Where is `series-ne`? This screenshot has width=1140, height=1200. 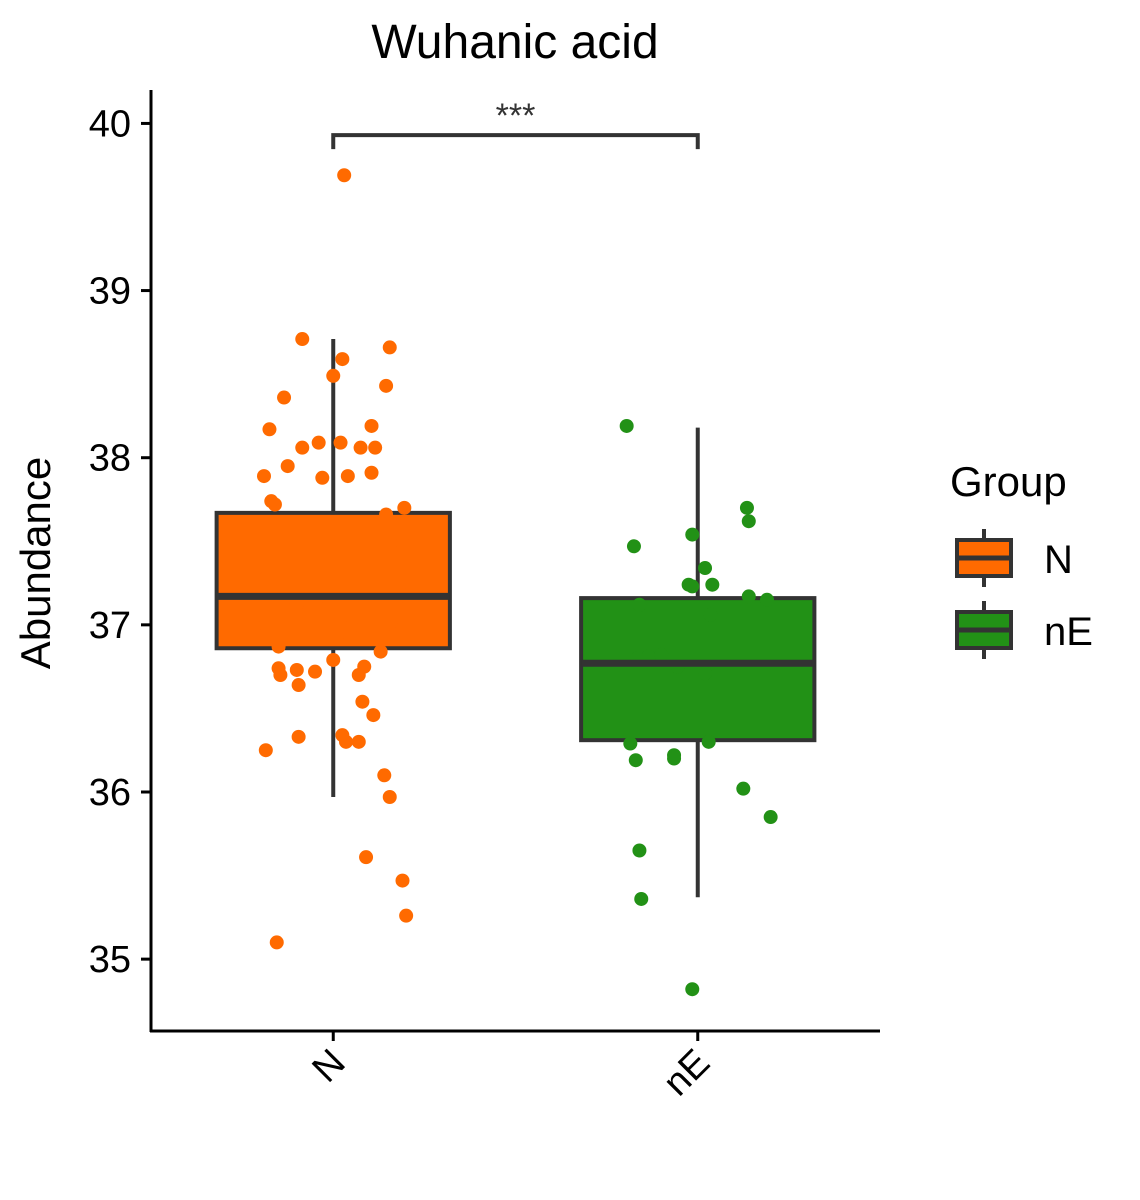 series-ne is located at coordinates (698, 707).